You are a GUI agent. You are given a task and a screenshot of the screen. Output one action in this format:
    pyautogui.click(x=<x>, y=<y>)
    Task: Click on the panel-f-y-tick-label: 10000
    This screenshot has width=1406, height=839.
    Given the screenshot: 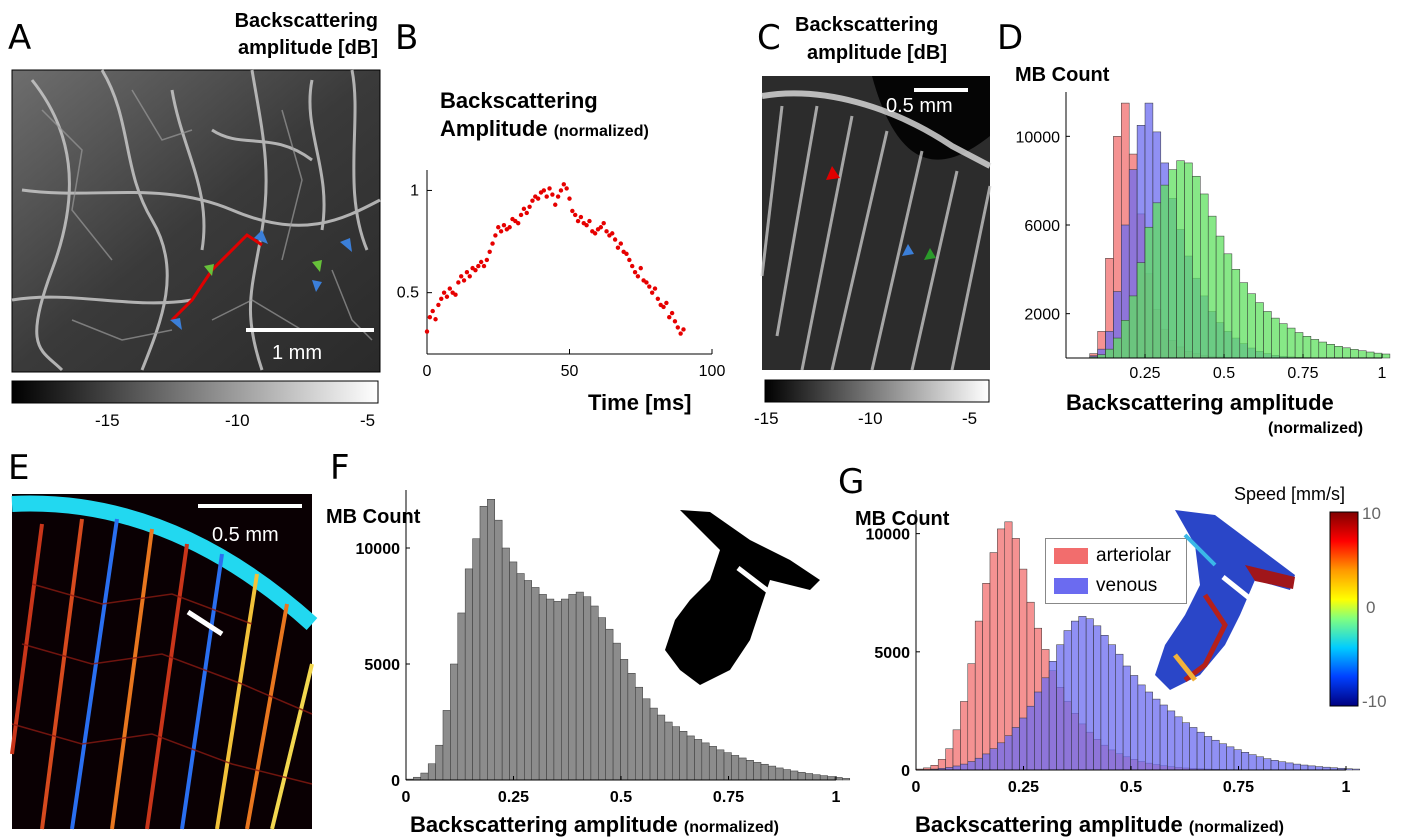 What is the action you would take?
    pyautogui.click(x=378, y=549)
    